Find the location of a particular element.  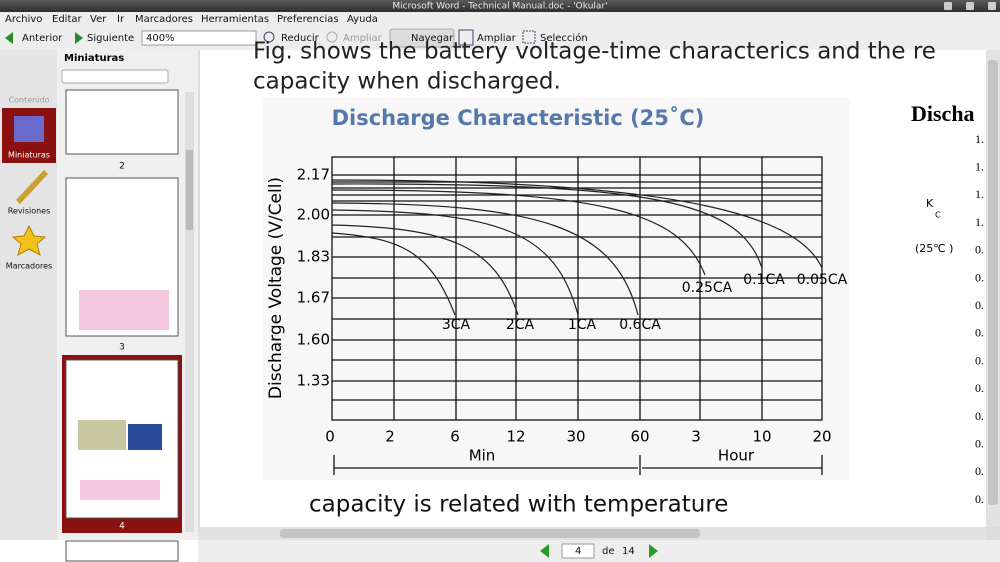

thumbnail-labels: 2 3 4 is located at coordinates (122, 347).